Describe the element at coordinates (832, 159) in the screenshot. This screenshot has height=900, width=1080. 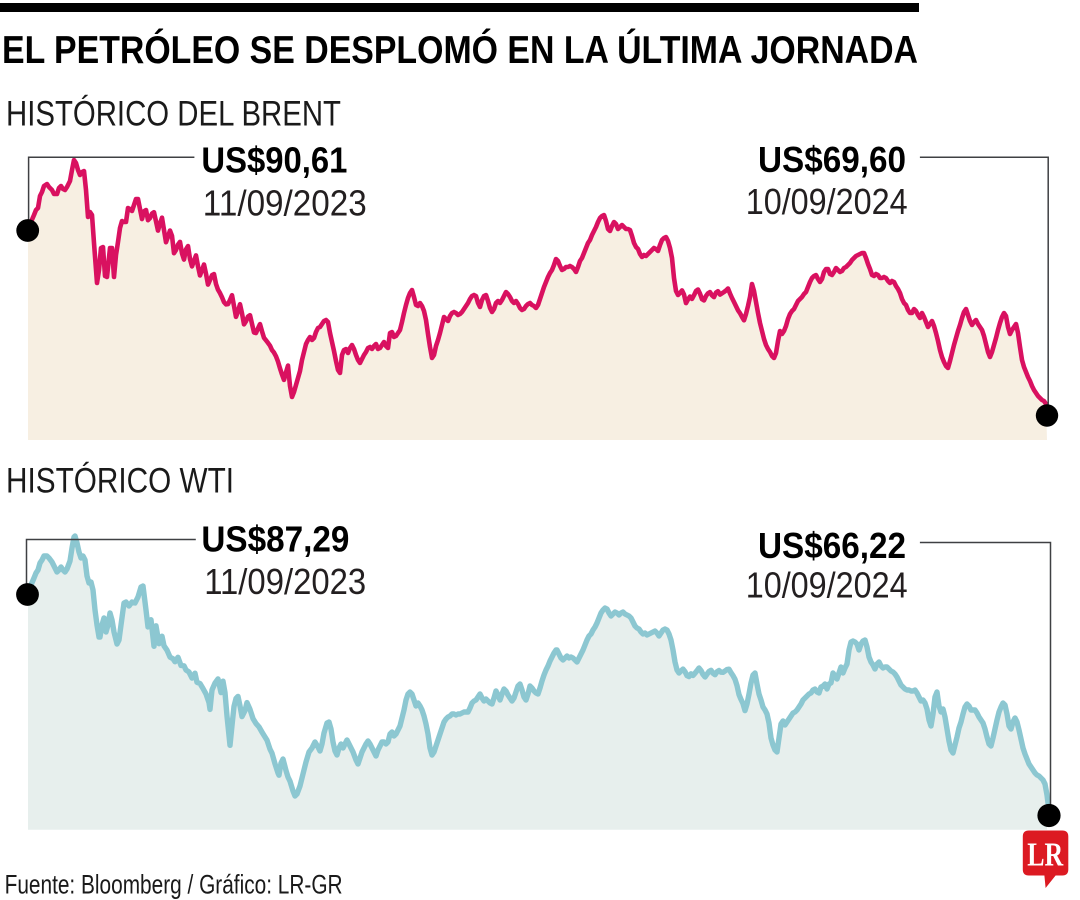
I see `svg-text: US$69,60` at that location.